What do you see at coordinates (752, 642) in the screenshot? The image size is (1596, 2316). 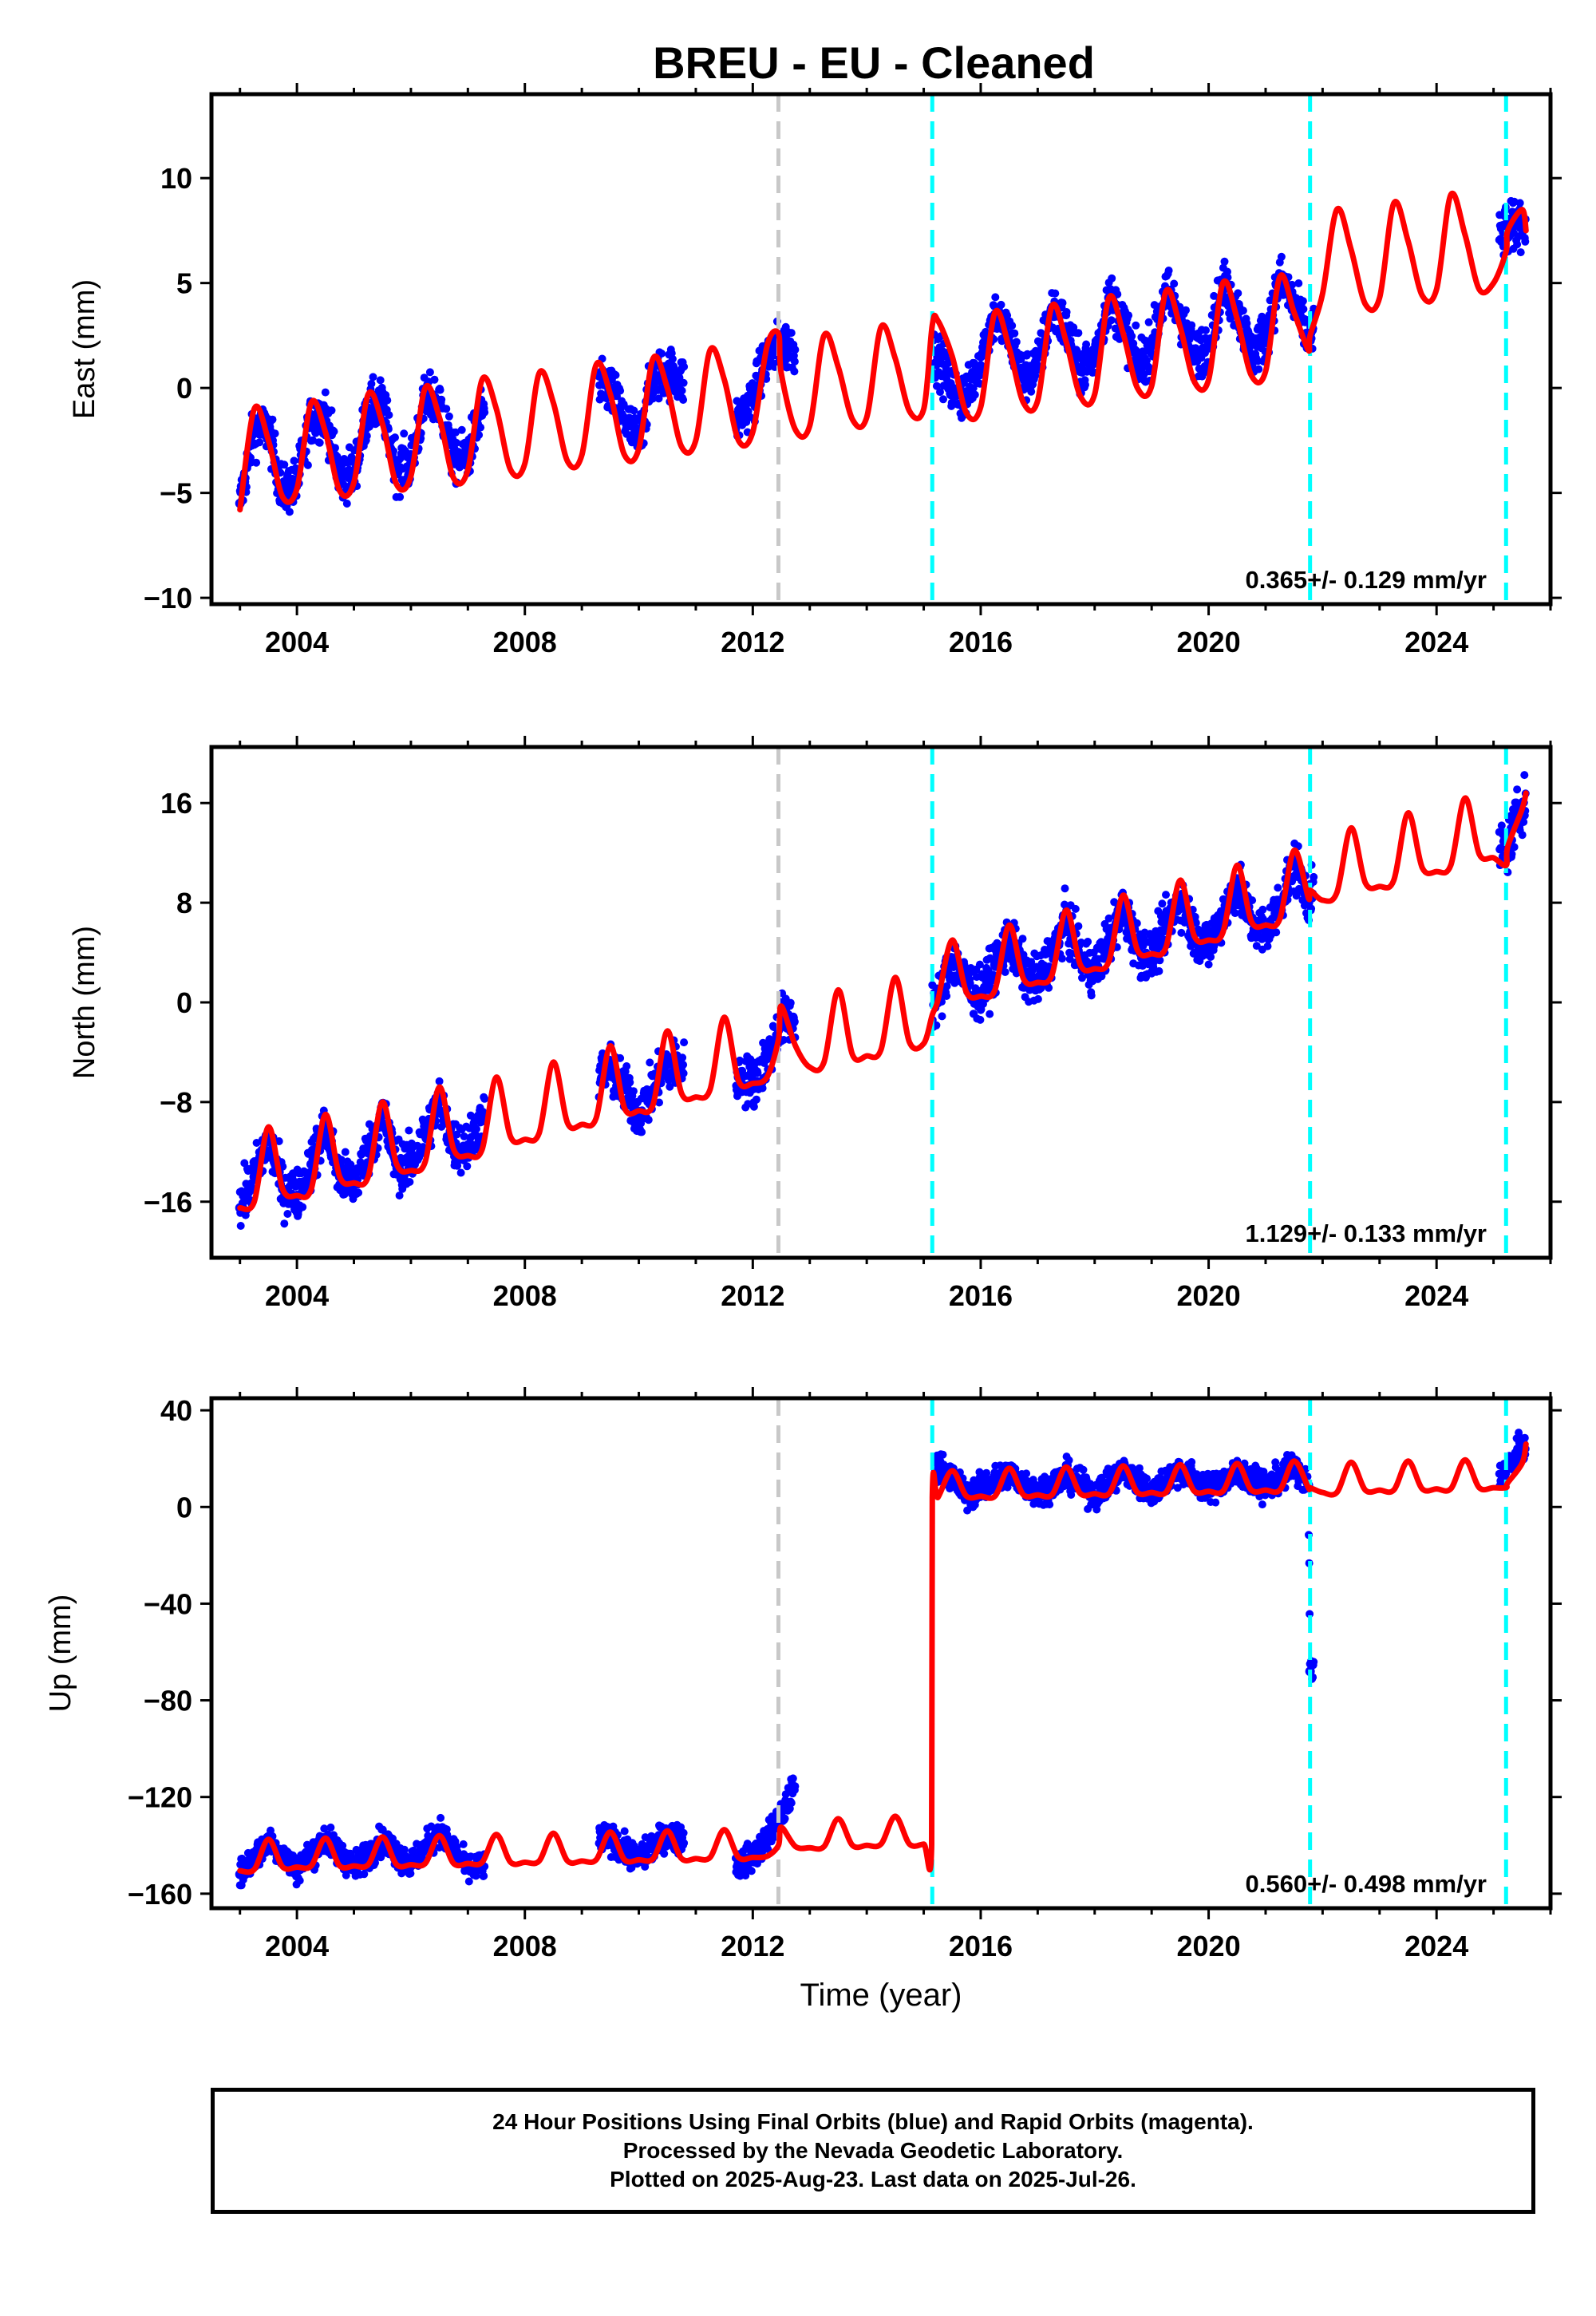 I see `x-tick-label: 2012` at bounding box center [752, 642].